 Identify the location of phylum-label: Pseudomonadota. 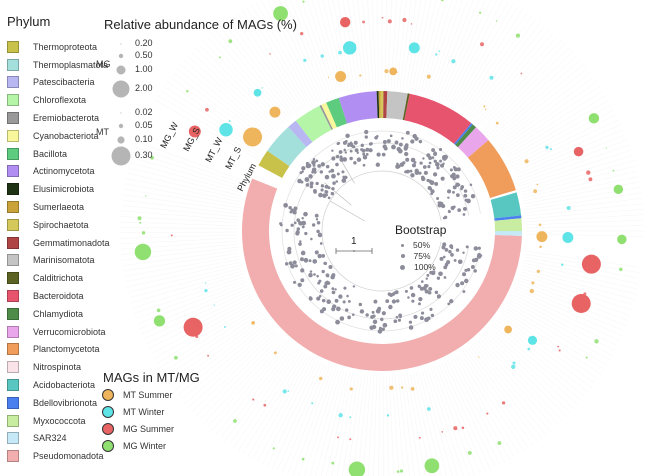
(68, 456).